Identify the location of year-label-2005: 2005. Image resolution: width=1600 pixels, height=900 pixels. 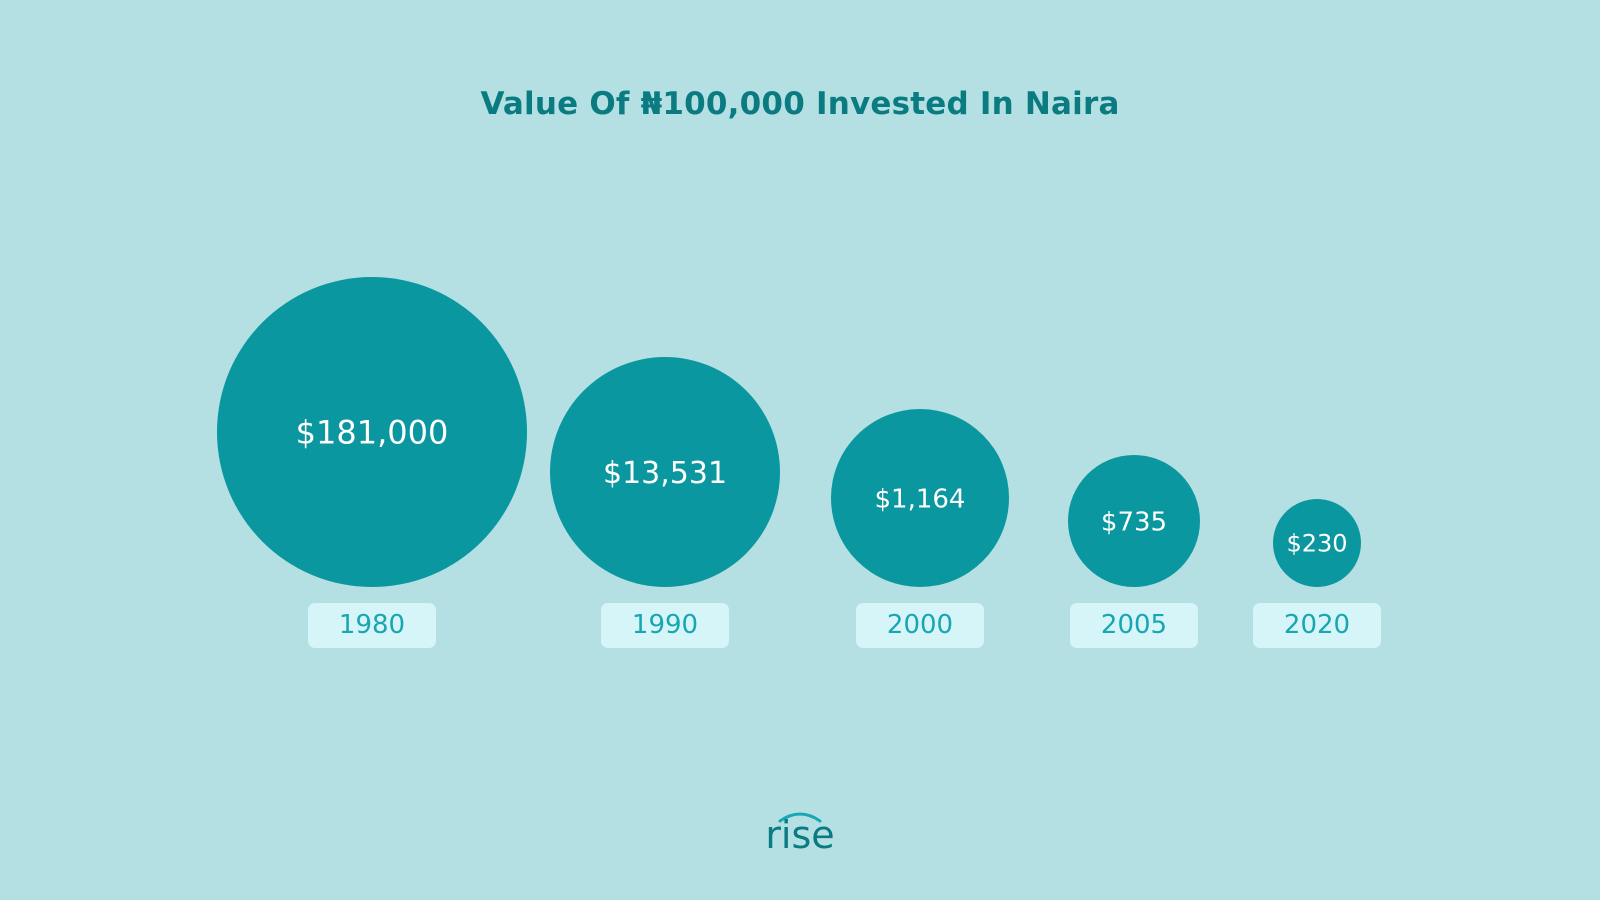
(1134, 625).